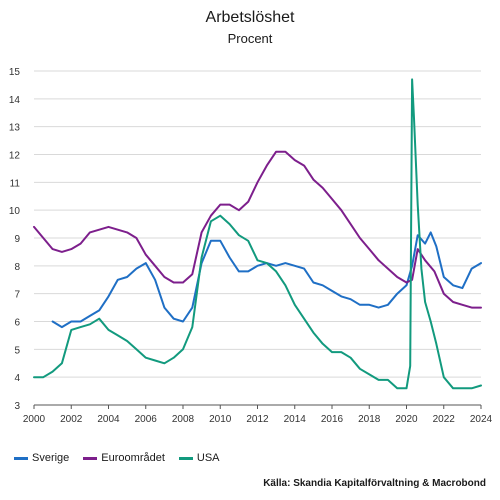  Describe the element at coordinates (250, 38) in the screenshot. I see `chart-subtitle: Procent` at that location.